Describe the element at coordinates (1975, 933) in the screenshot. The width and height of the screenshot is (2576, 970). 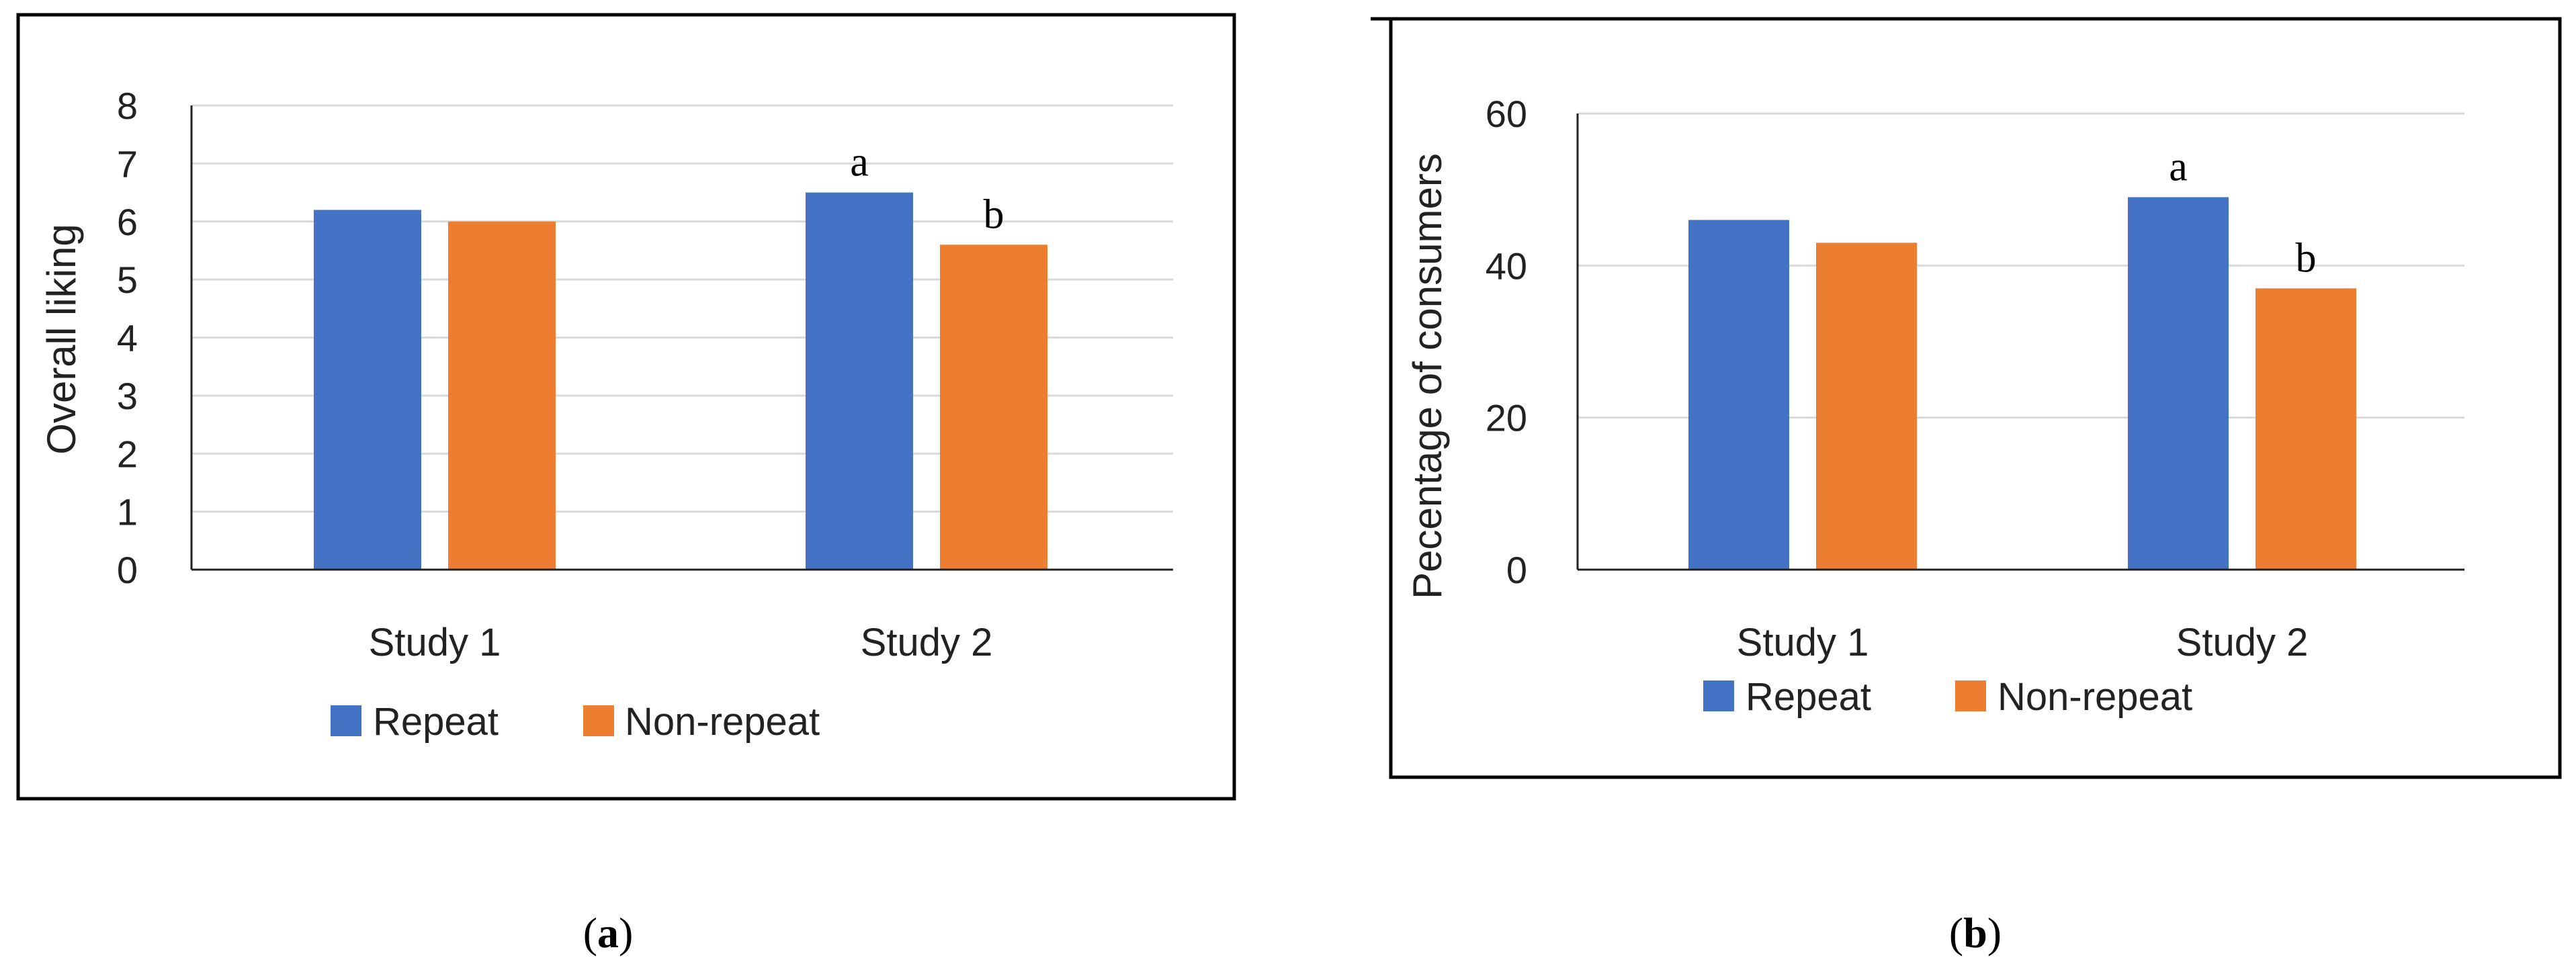
I see `panel-caption-b: (b)` at that location.